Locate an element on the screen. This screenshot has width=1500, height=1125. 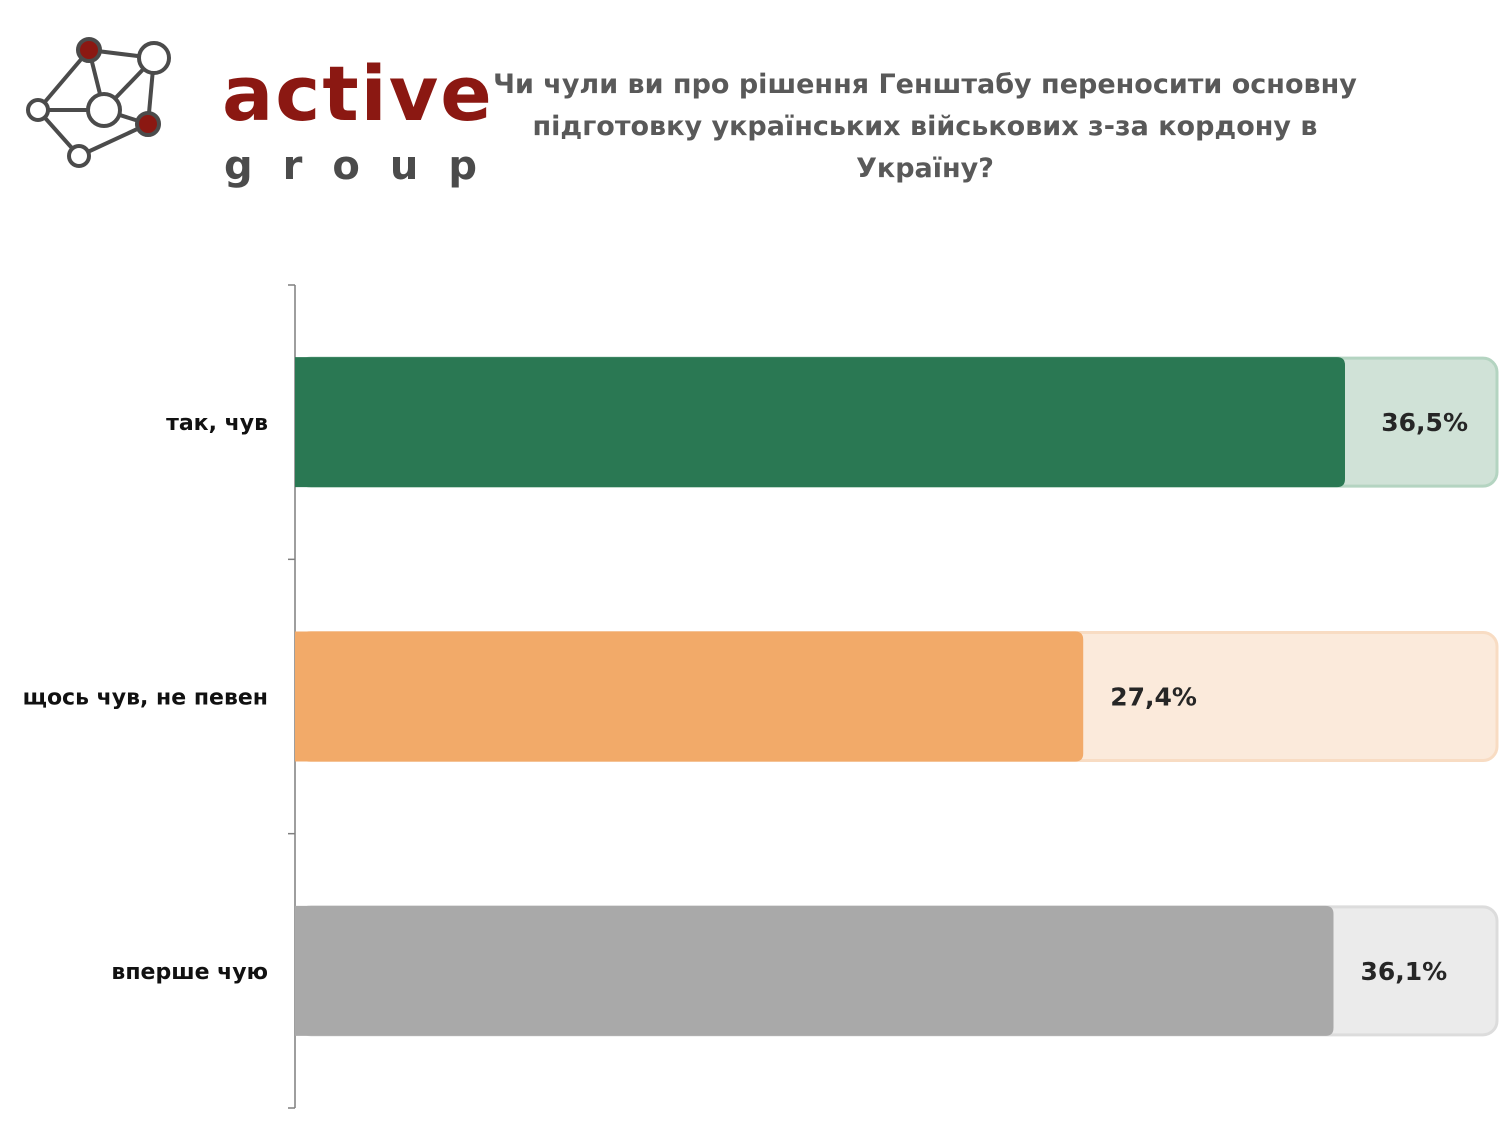
category-axis is located at coordinates (292, 696).